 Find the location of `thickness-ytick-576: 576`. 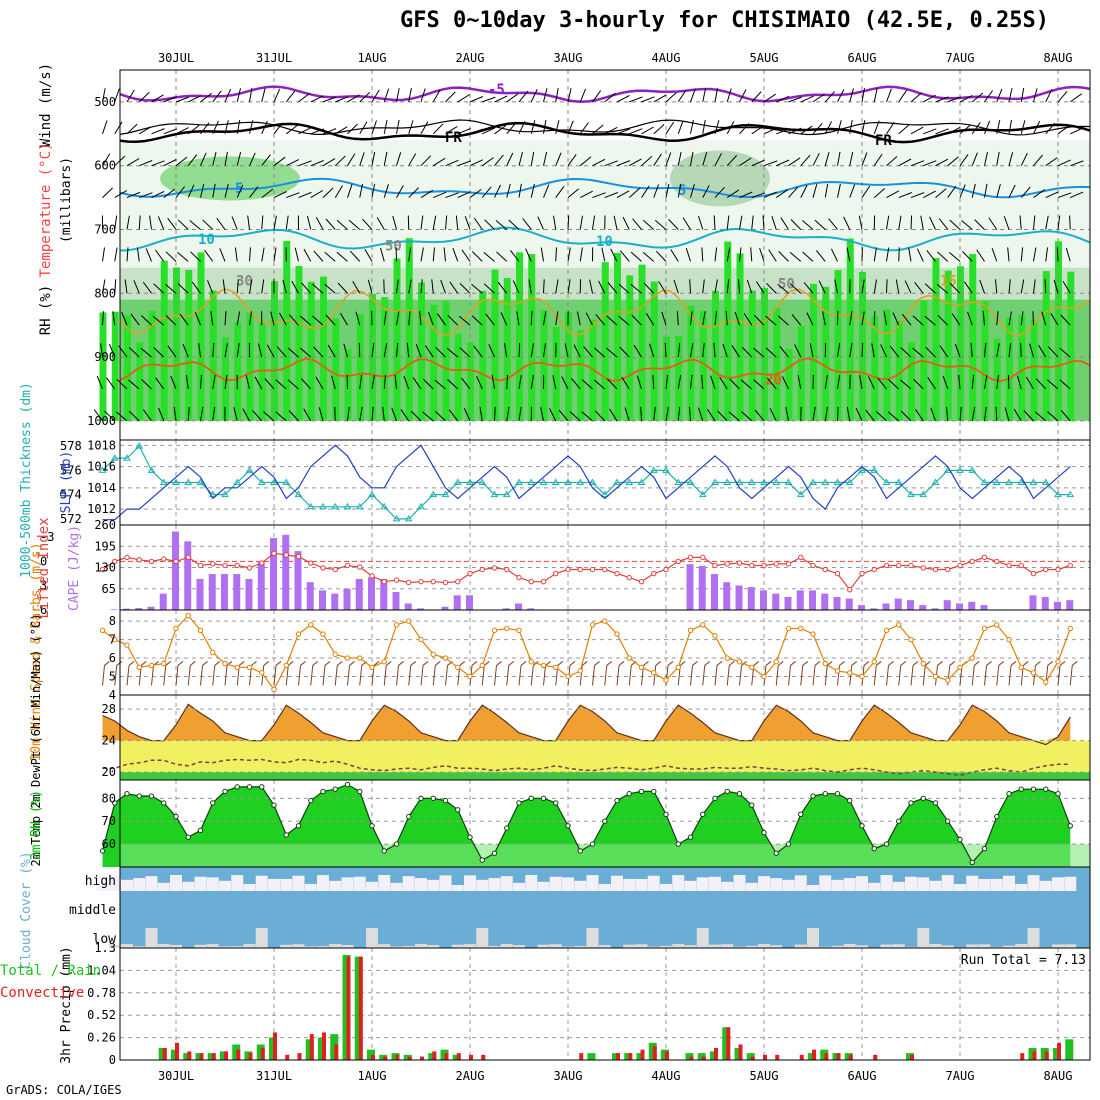

thickness-ytick-576: 576 is located at coordinates (71, 470).